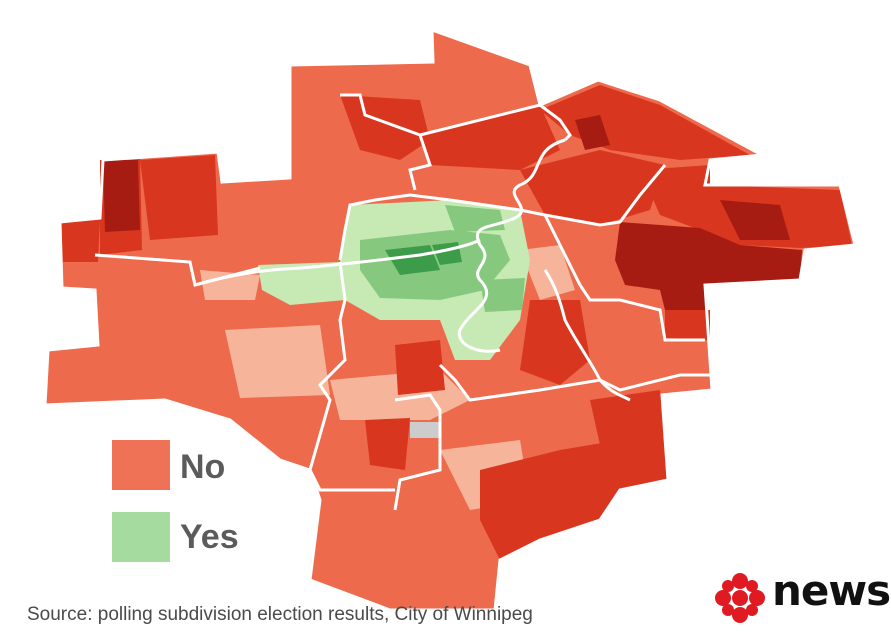 The height and width of the screenshot is (643, 891). I want to click on seine-river, so click(587, 335).